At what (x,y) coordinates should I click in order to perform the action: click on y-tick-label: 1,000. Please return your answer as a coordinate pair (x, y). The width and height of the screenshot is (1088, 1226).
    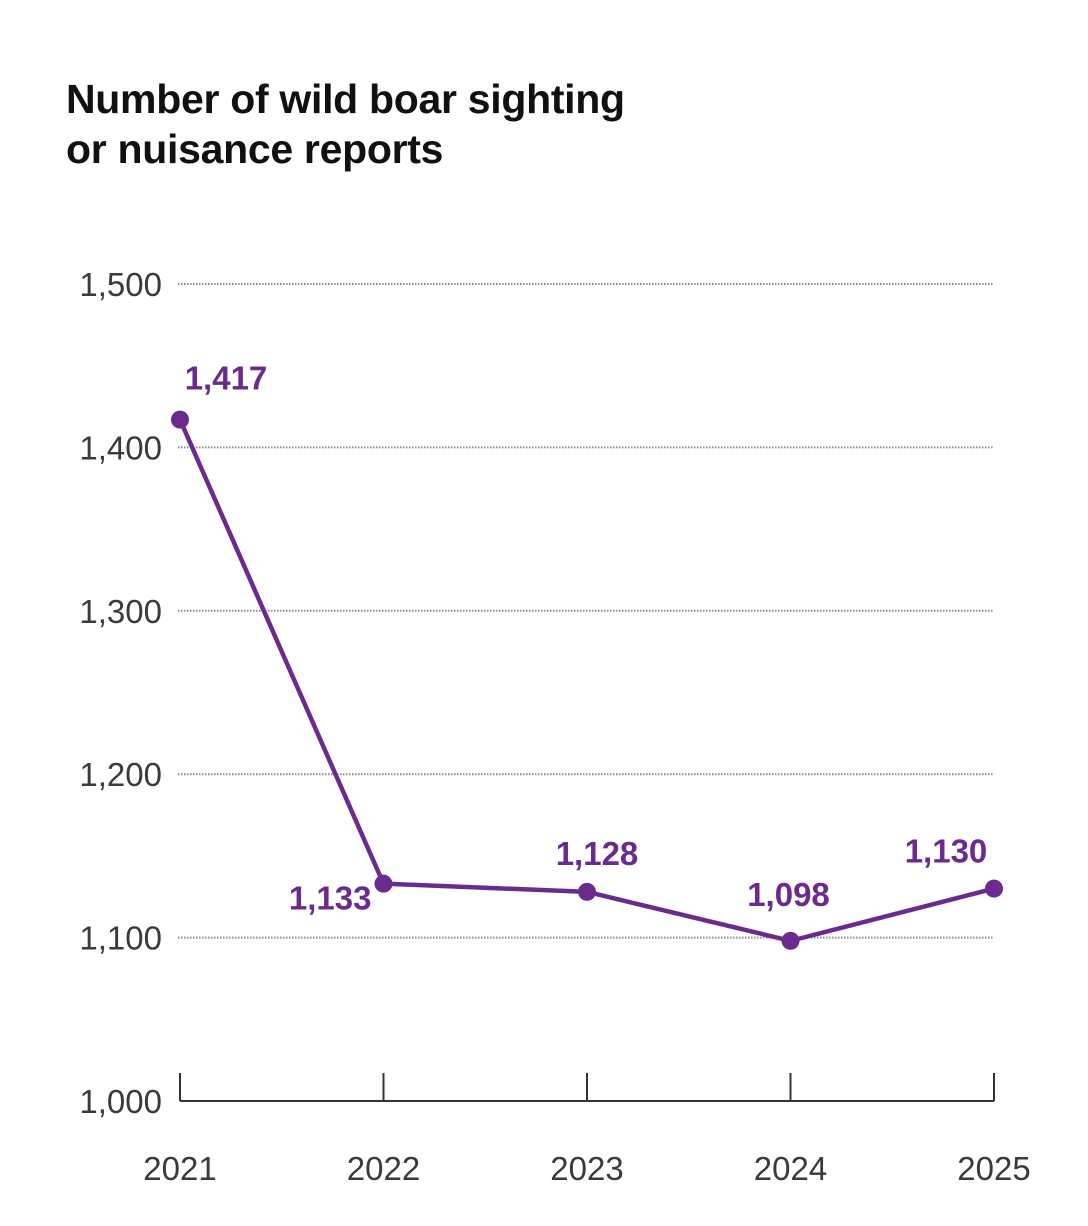
    Looking at the image, I should click on (120, 1101).